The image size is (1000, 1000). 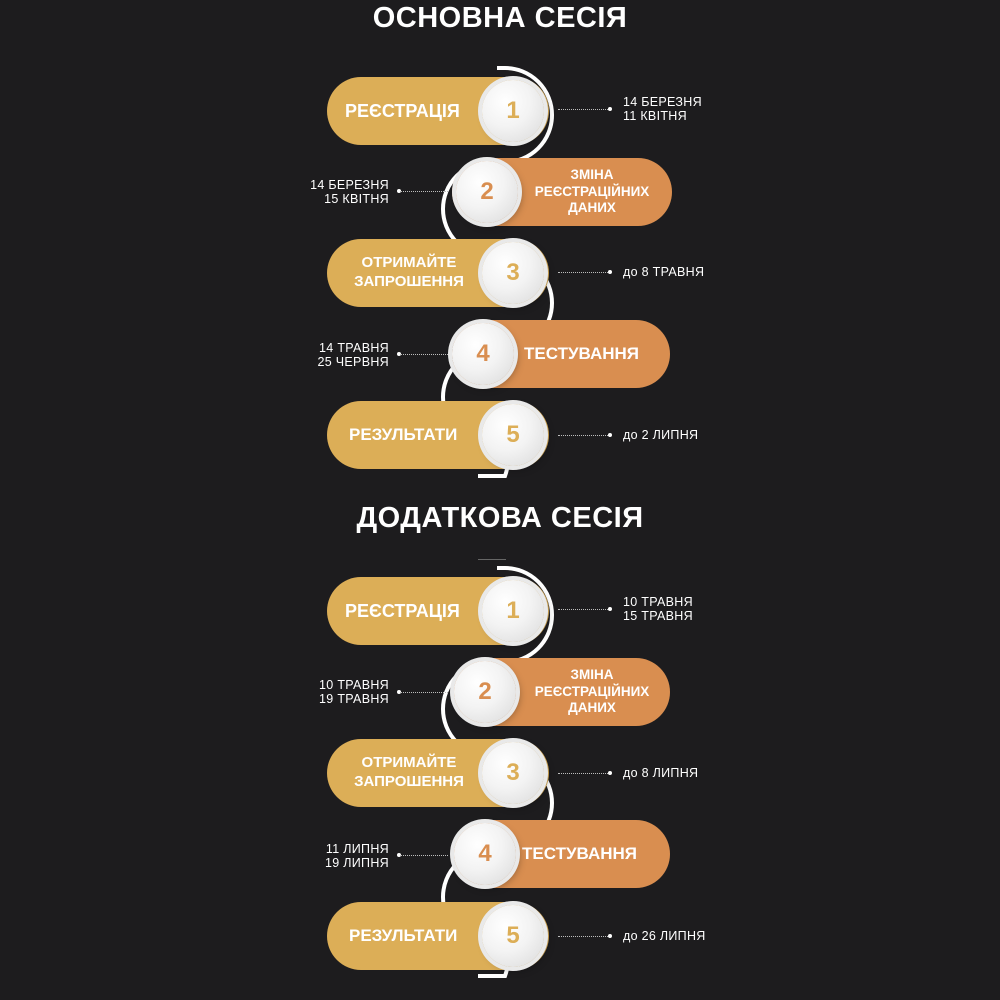 What do you see at coordinates (500, 18) in the screenshot?
I see `session-title-main: ОСНОВНА СЕСІЯ` at bounding box center [500, 18].